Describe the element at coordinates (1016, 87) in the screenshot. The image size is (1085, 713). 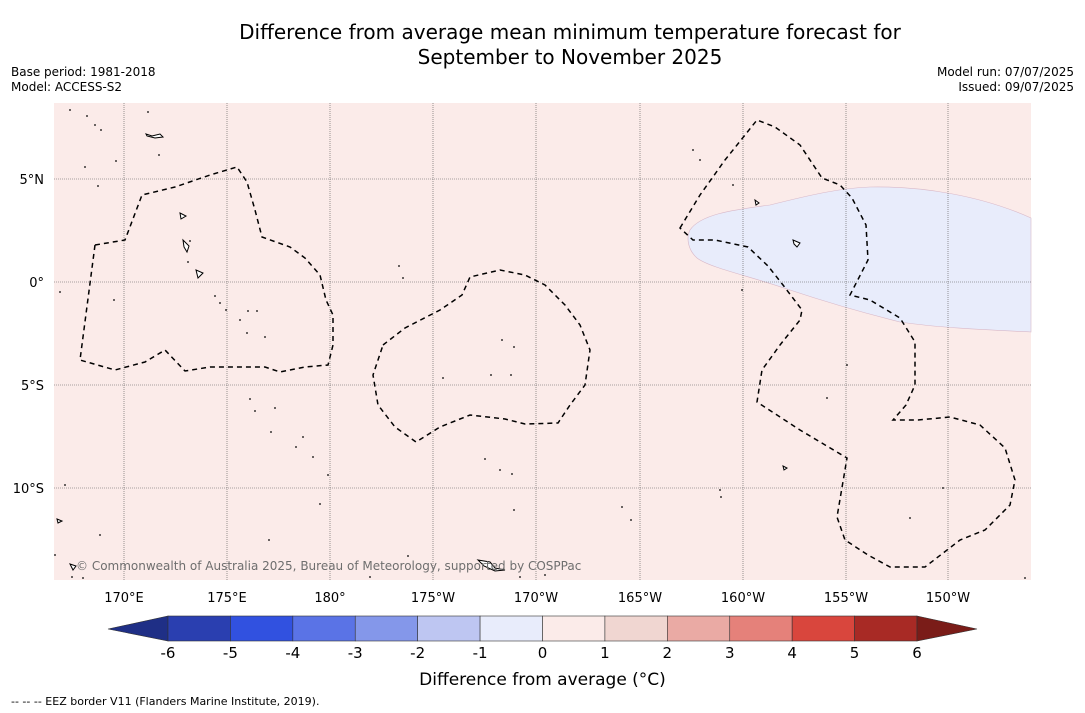
I see `issued-date: Issued: 09/07/2025` at that location.